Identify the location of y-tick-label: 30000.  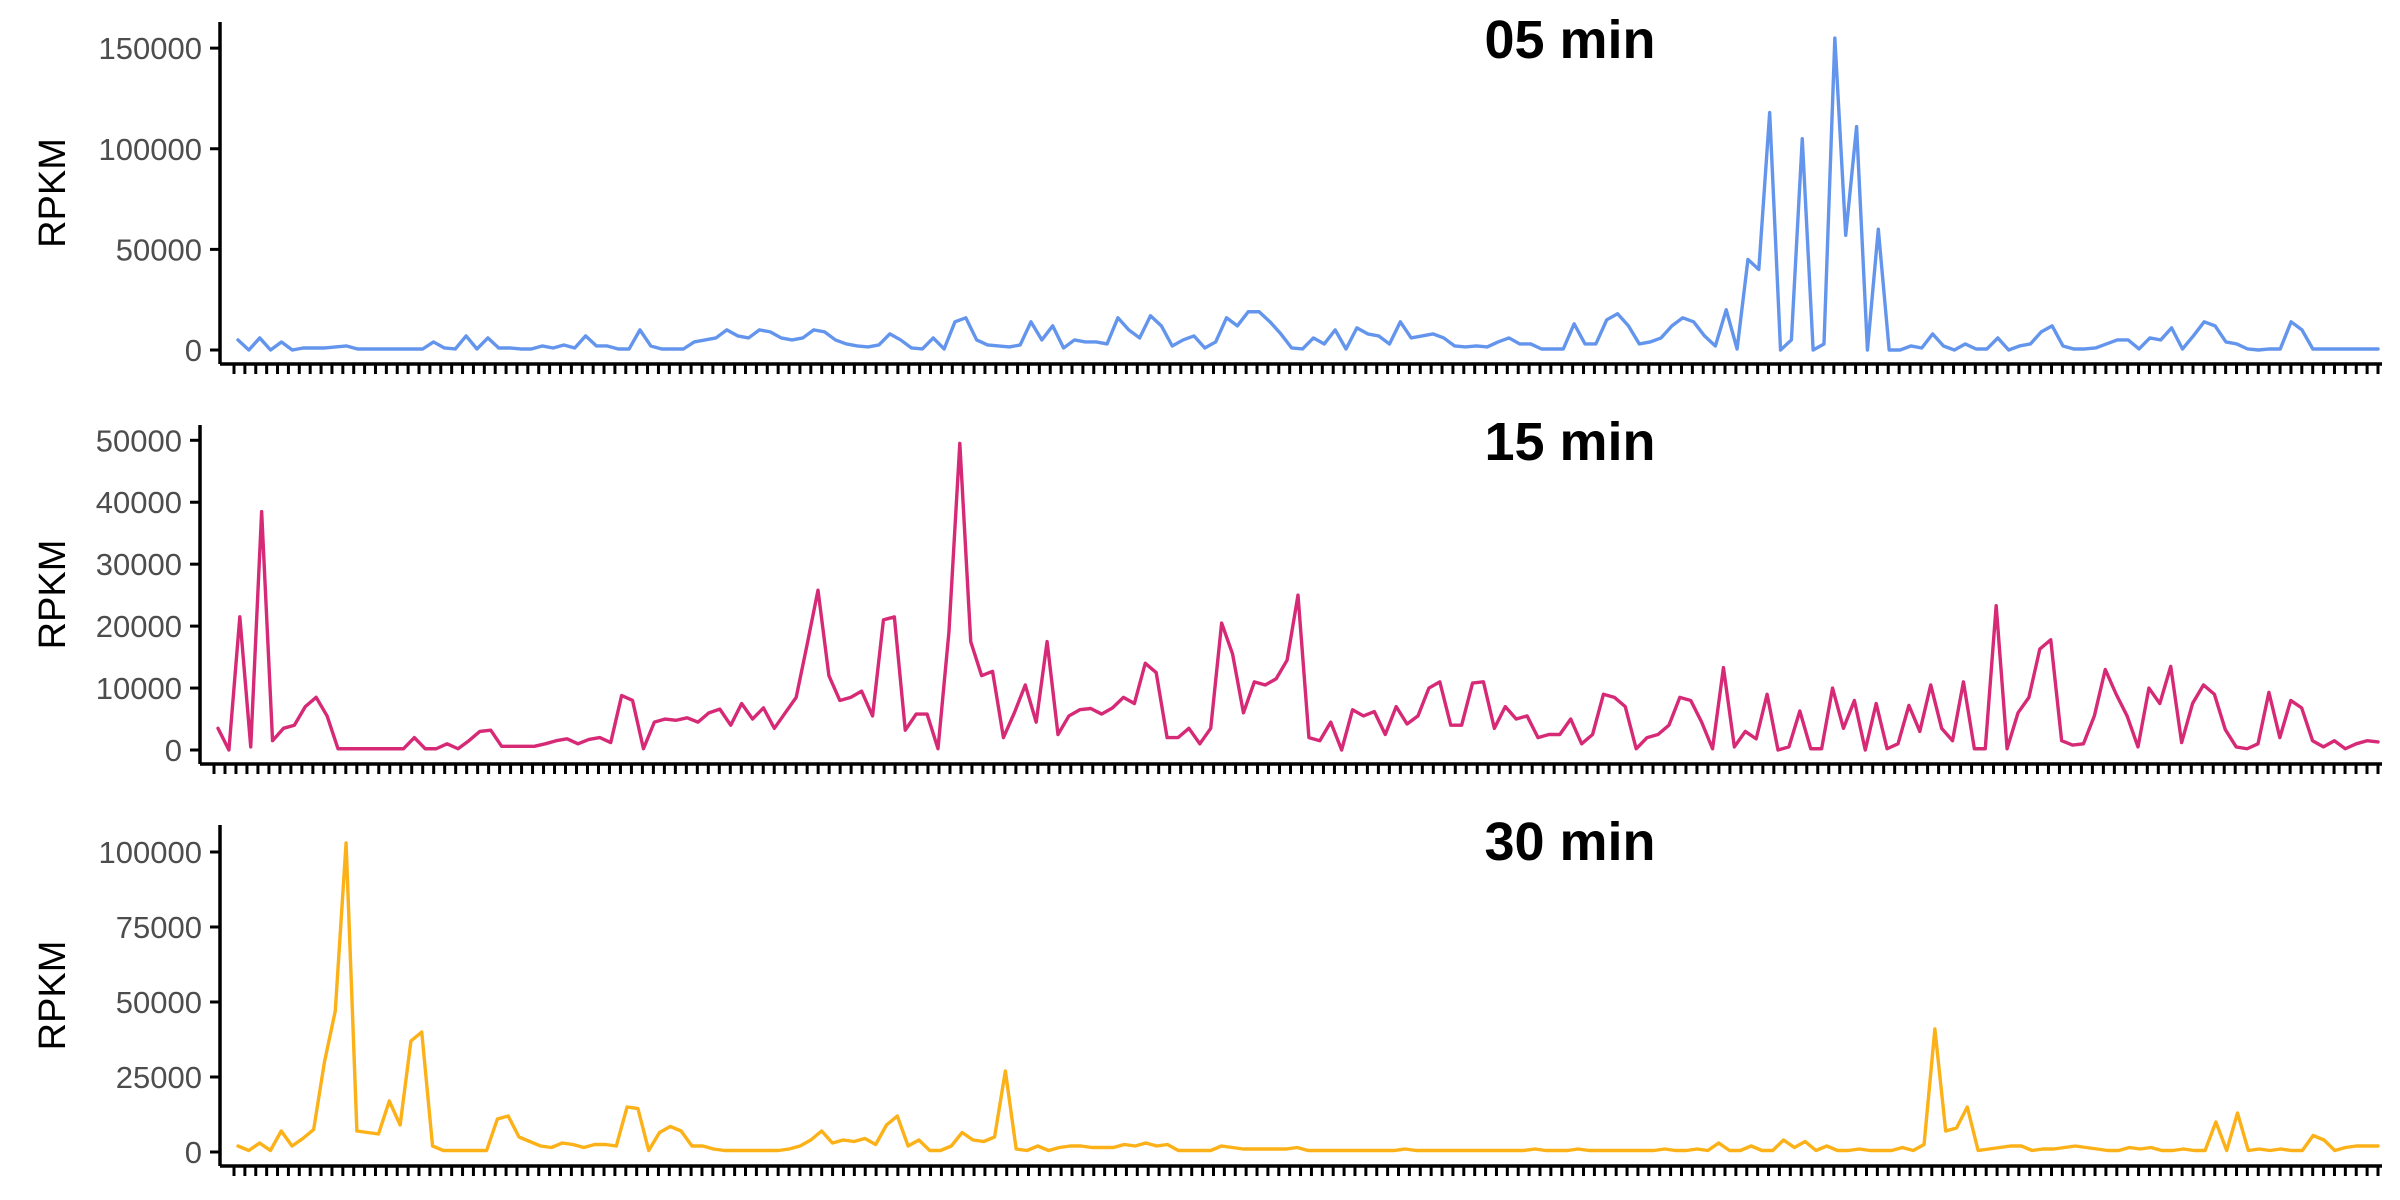
(139, 564).